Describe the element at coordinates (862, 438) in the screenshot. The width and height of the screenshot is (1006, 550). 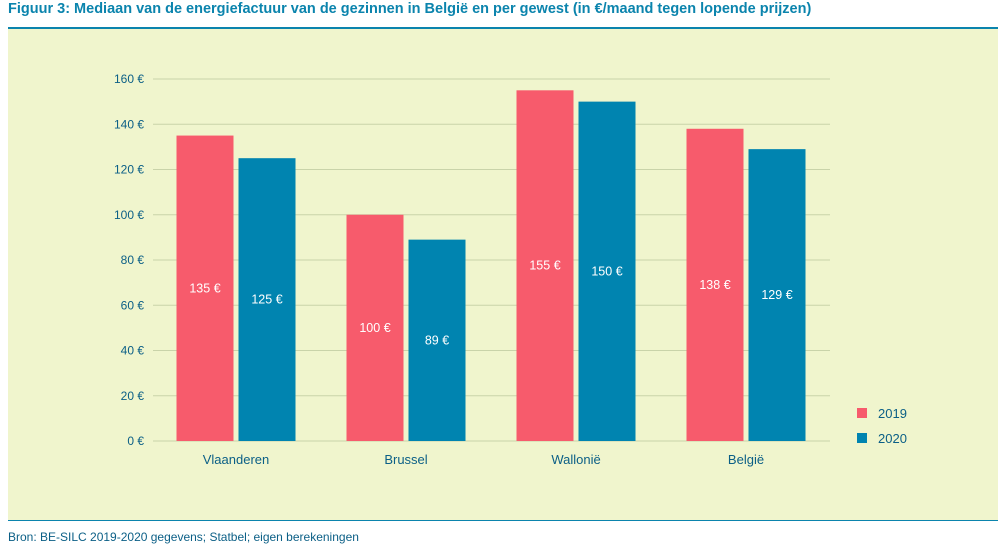
I see `legend-swatch-2020` at that location.